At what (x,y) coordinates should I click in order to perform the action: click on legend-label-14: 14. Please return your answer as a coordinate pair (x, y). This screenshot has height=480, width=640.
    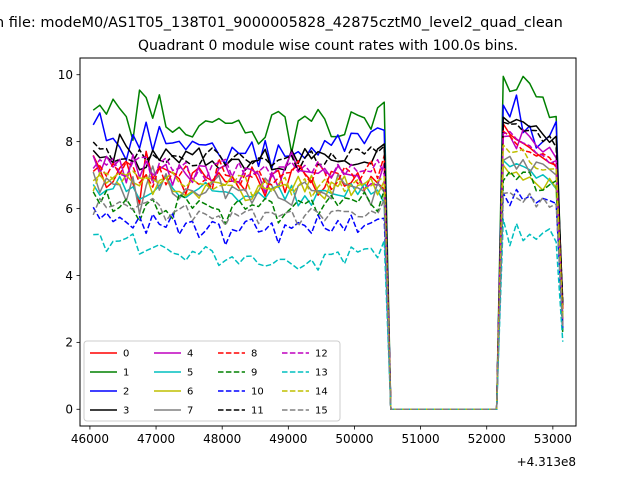
    Looking at the image, I should click on (321, 392).